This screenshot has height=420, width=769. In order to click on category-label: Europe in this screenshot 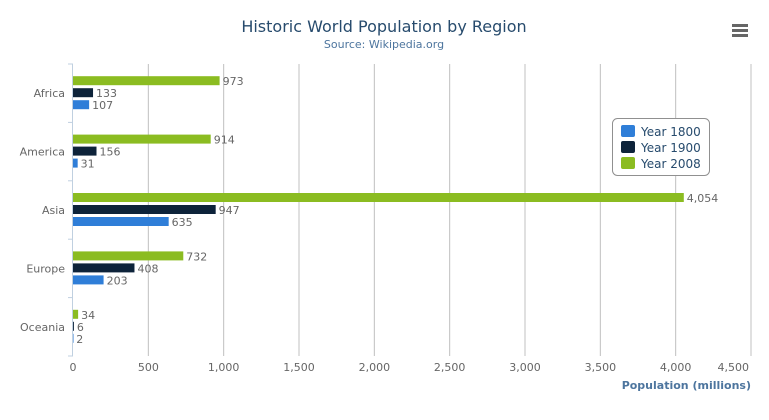, I will do `click(45, 268)`.